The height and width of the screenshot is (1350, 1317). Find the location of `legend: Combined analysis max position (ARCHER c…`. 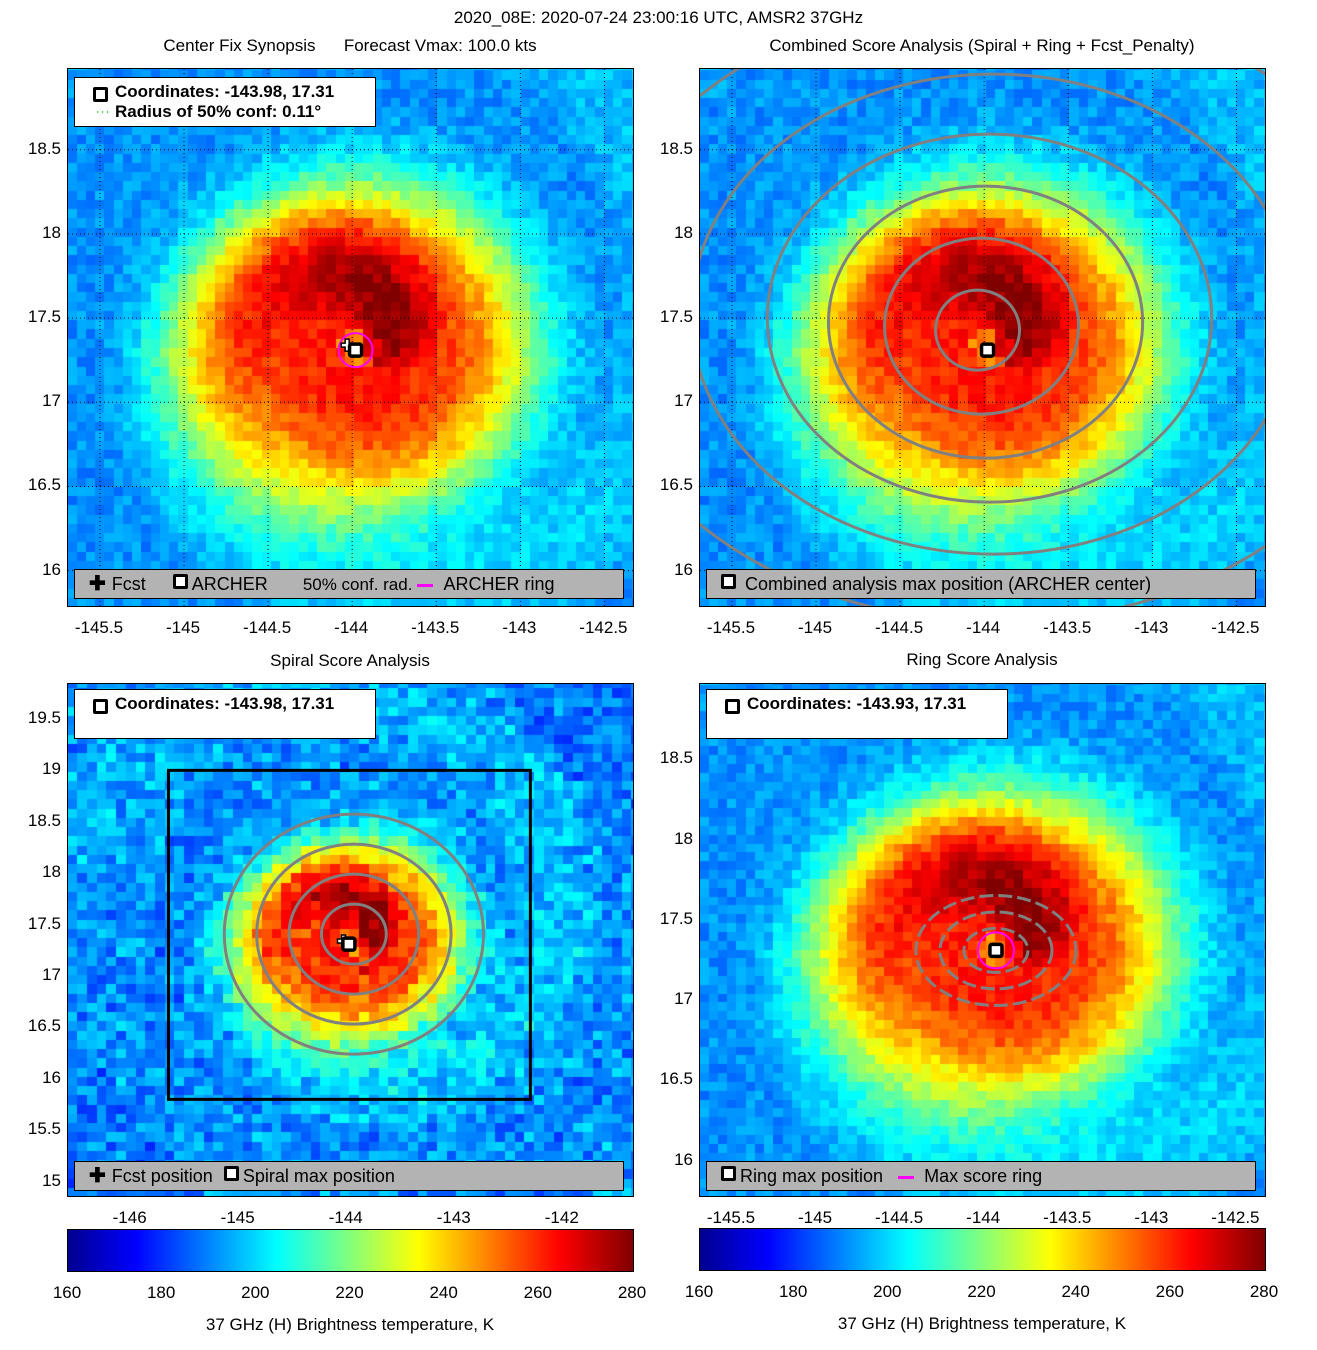

legend: Combined analysis max position (ARCHER c… is located at coordinates (981, 584).